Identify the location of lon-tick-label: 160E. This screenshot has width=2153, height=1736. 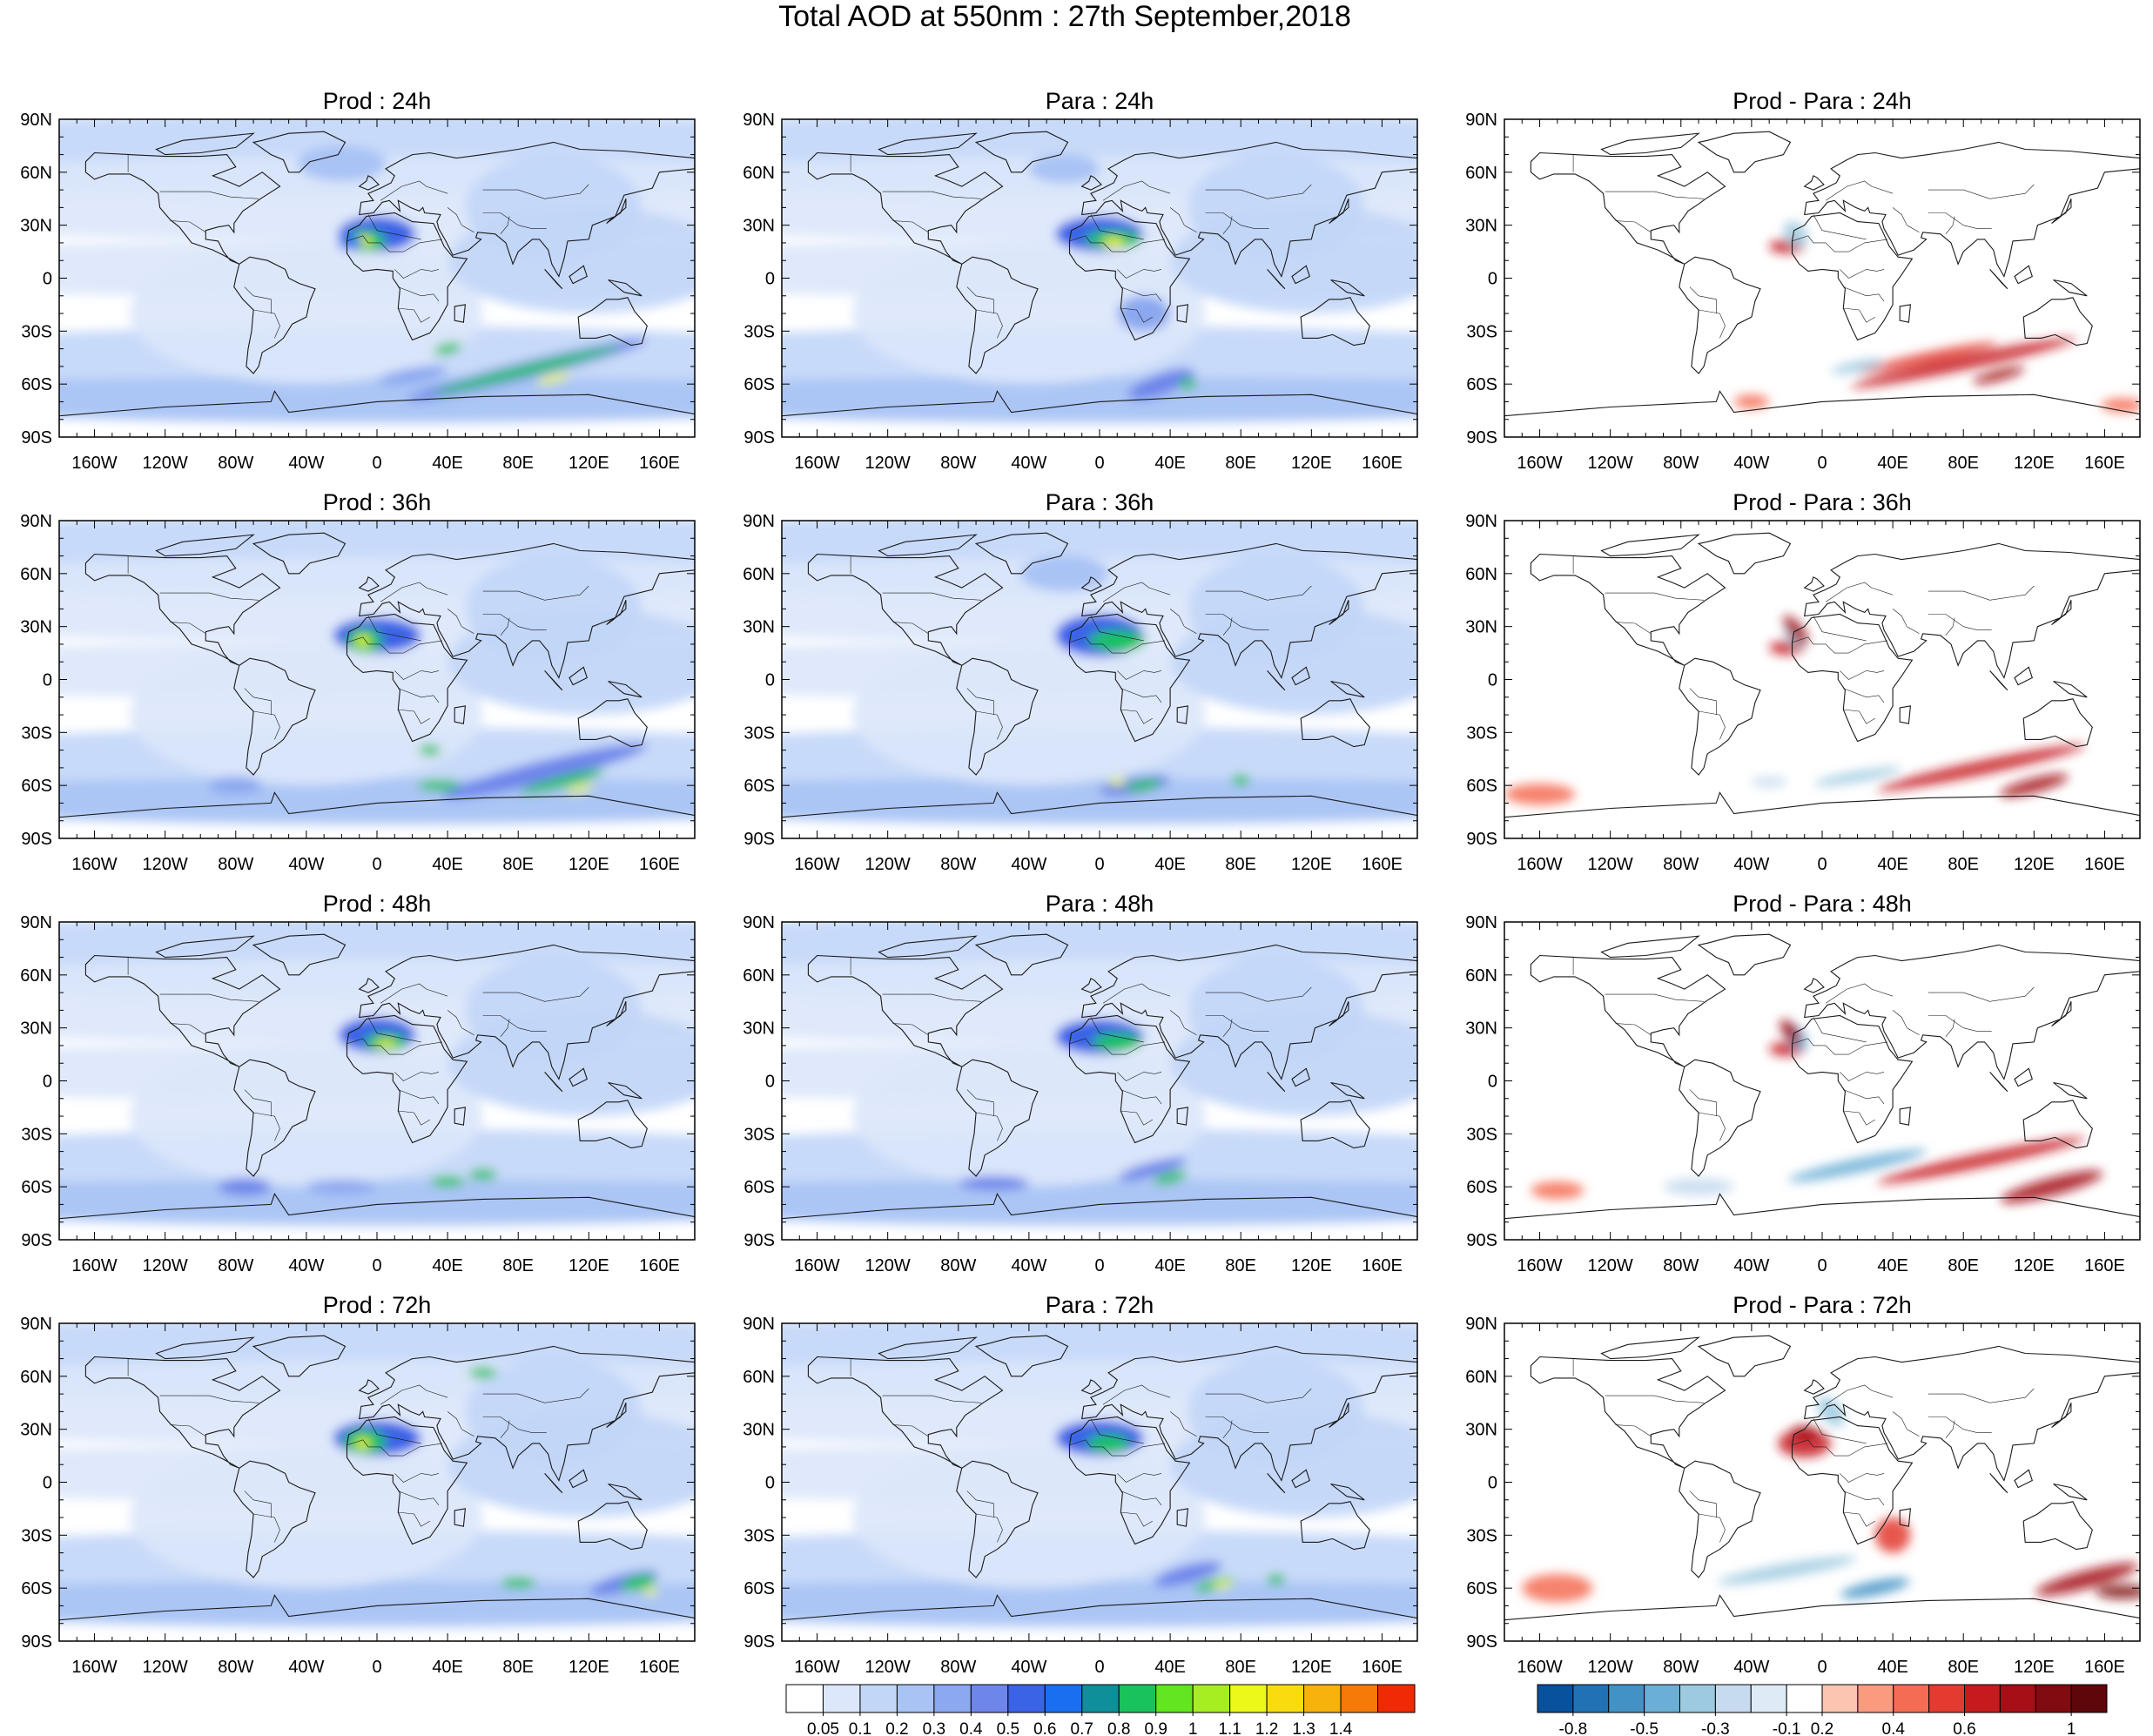
(2104, 1265).